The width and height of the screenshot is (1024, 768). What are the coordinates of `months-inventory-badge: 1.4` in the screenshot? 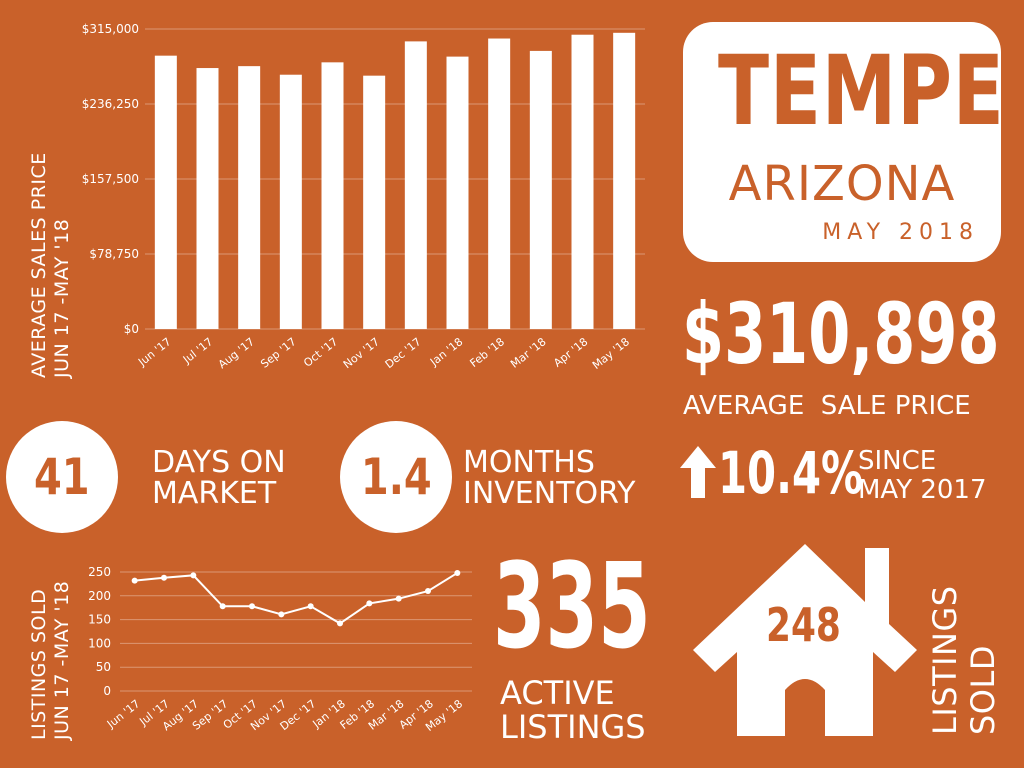 It's located at (396, 477).